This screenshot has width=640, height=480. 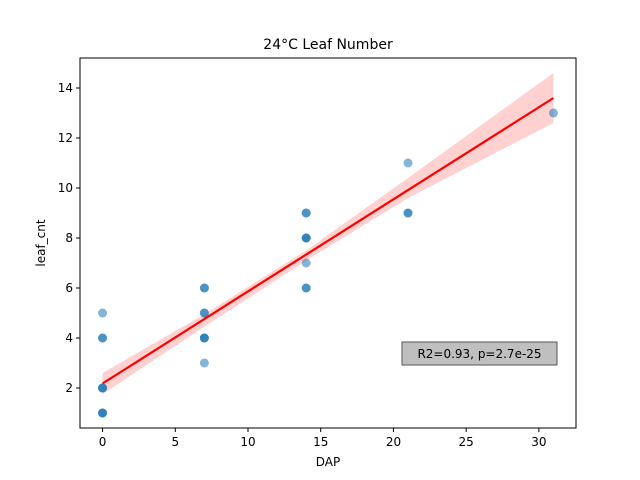 I want to click on x-tick-label: 25, so click(x=466, y=442).